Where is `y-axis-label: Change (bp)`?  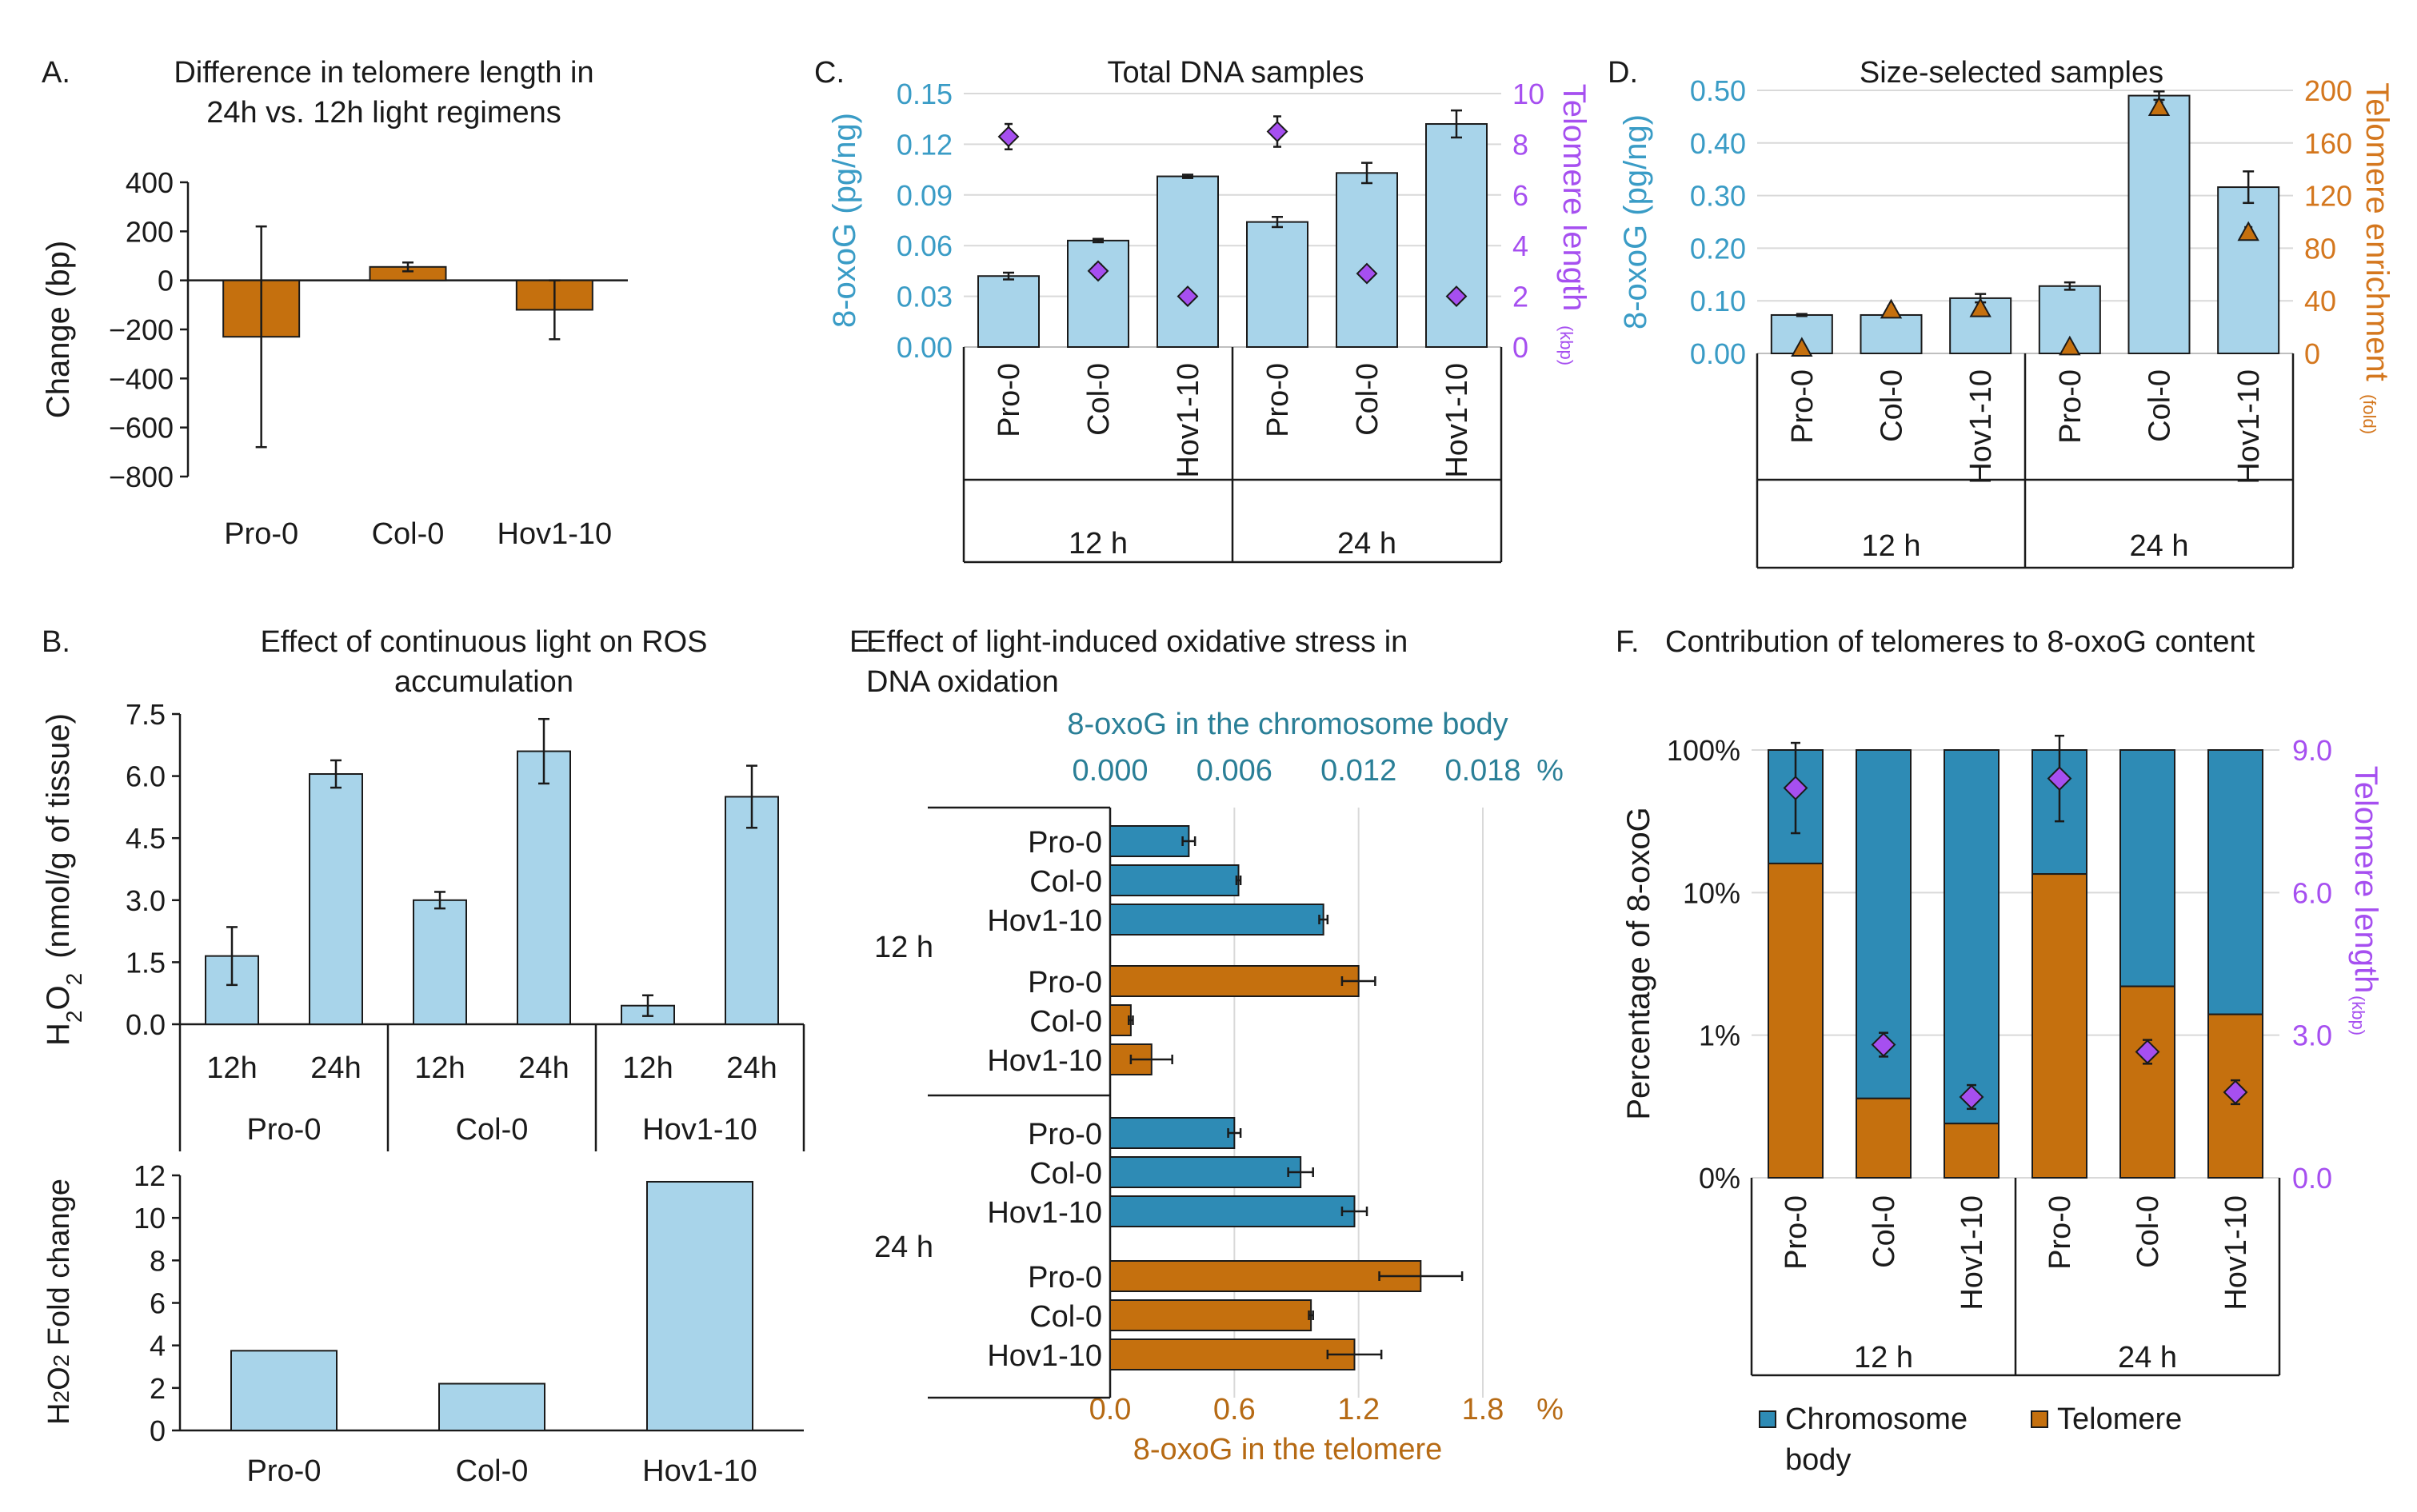
y-axis-label: Change (bp) is located at coordinates (58, 329).